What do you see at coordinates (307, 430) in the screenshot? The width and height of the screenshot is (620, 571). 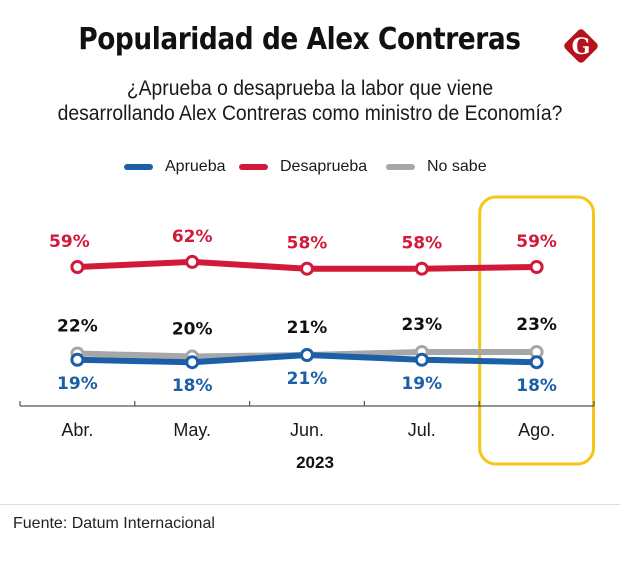 I see `x-tick-label: Jun.` at bounding box center [307, 430].